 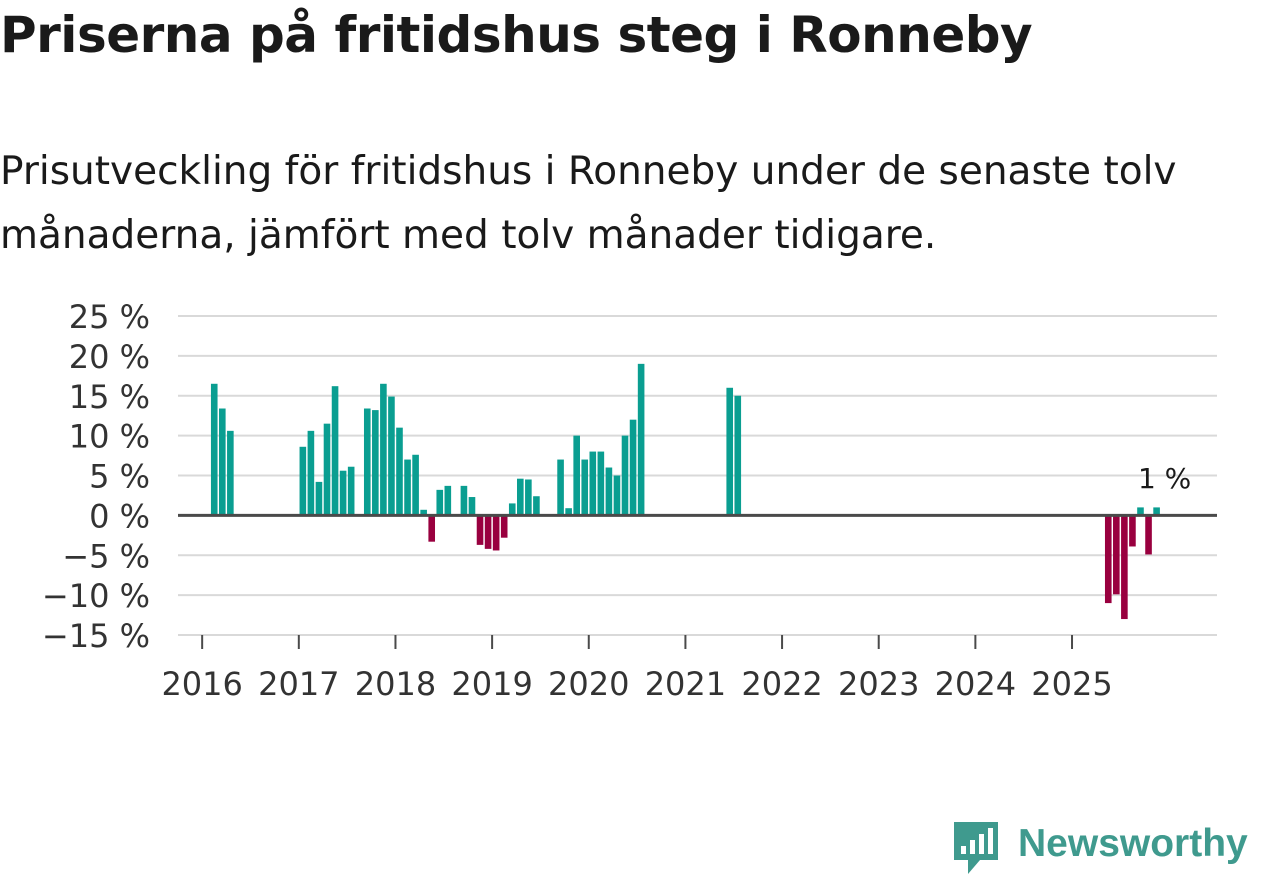 I want to click on x-tick-label: 2025, so click(x=1071, y=684).